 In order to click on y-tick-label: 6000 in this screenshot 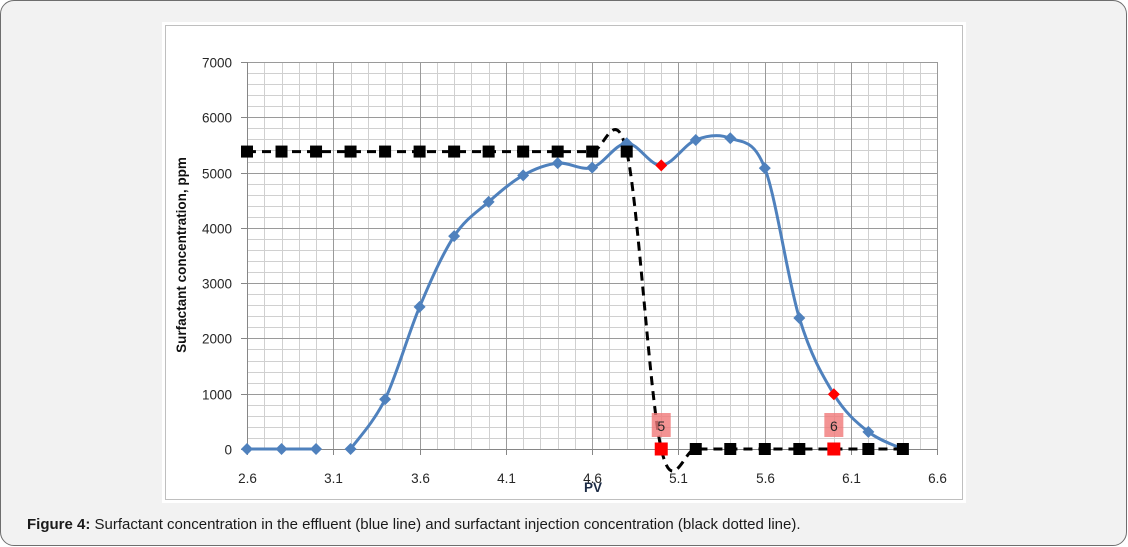, I will do `click(217, 118)`.